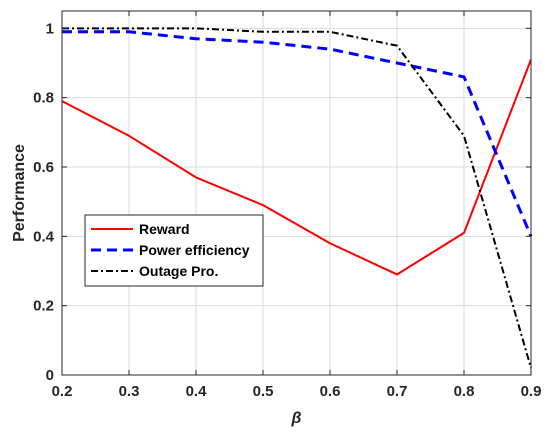 The height and width of the screenshot is (432, 550). What do you see at coordinates (164, 229) in the screenshot?
I see `legend-entry-label: Reward` at bounding box center [164, 229].